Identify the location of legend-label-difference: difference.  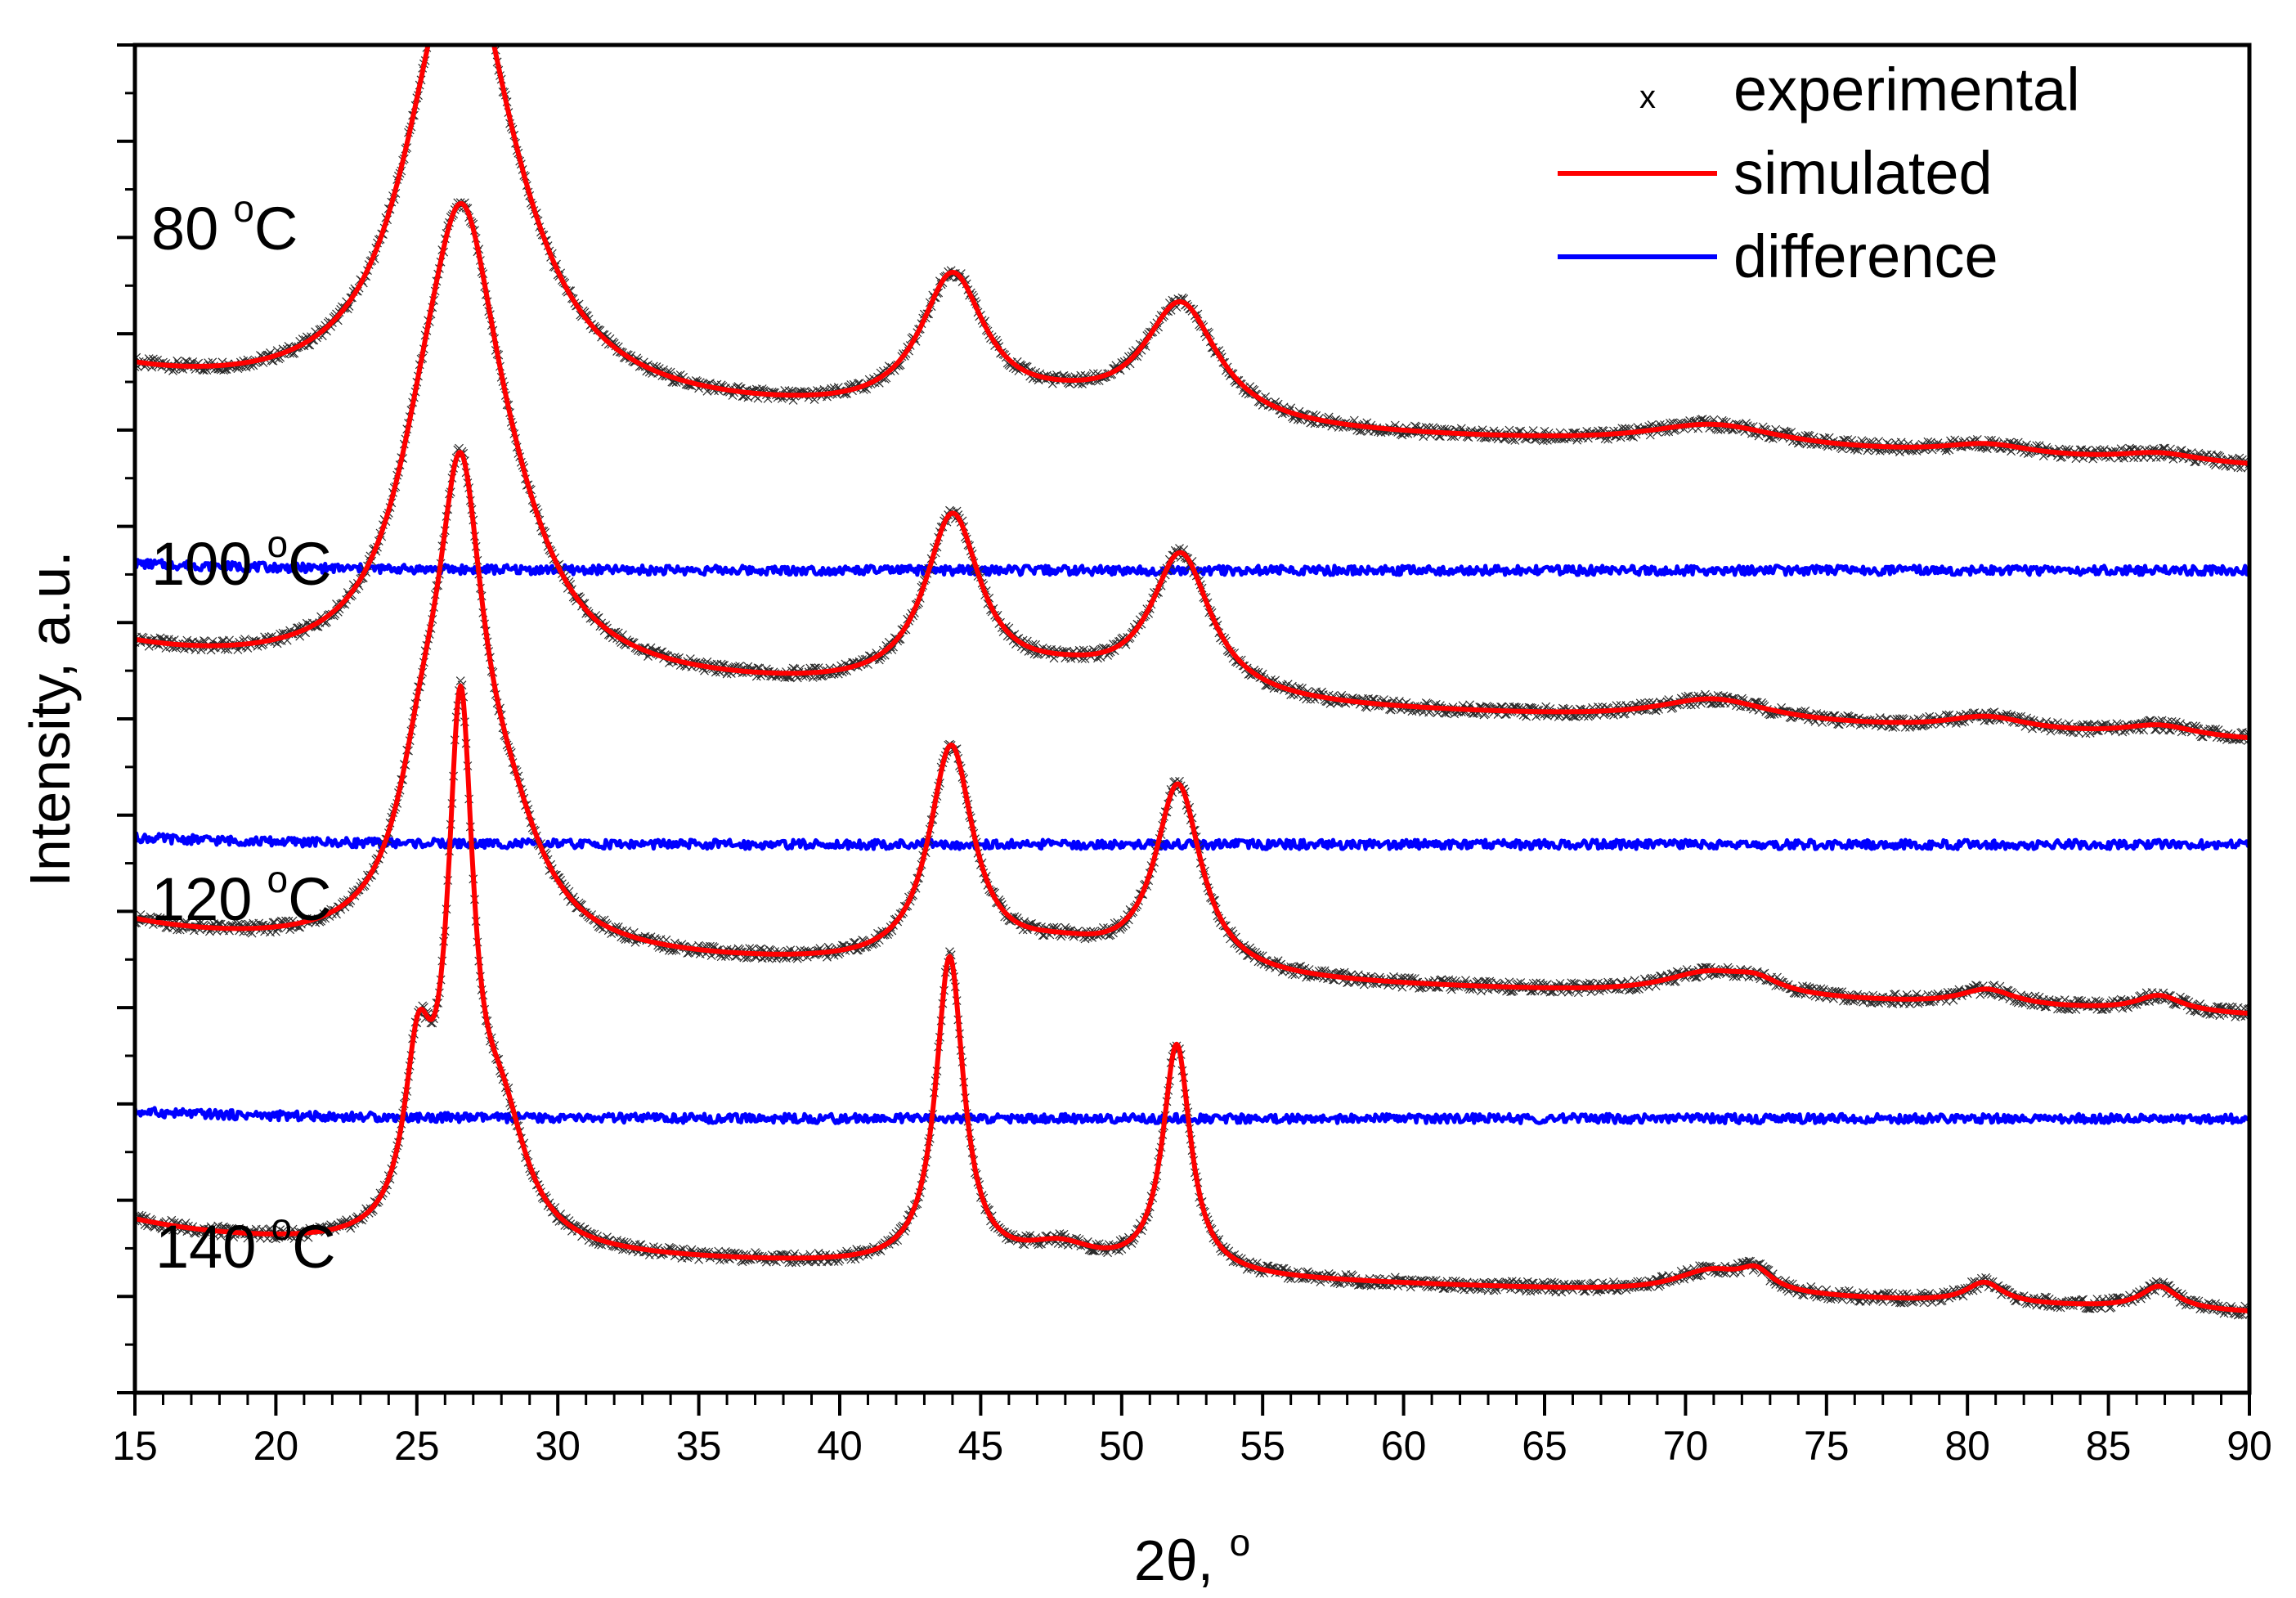
(1865, 256).